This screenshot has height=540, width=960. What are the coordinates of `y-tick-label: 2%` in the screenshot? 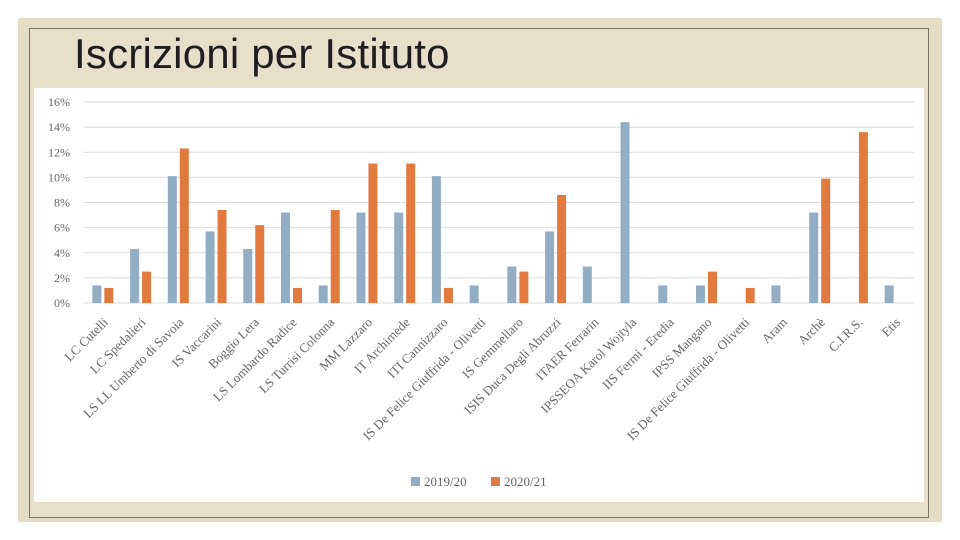 It's located at (62, 278).